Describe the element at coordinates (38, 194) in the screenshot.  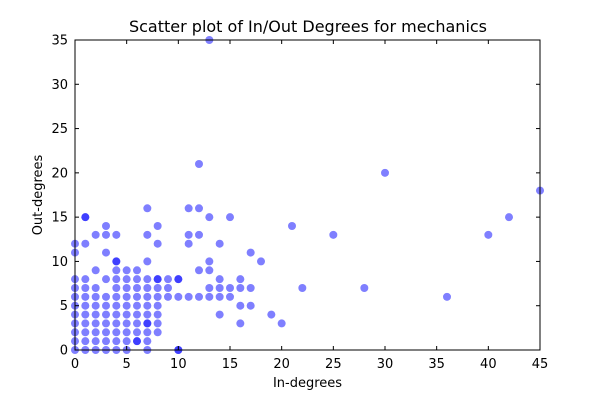
I see `y-axis-label: Out-degrees` at that location.